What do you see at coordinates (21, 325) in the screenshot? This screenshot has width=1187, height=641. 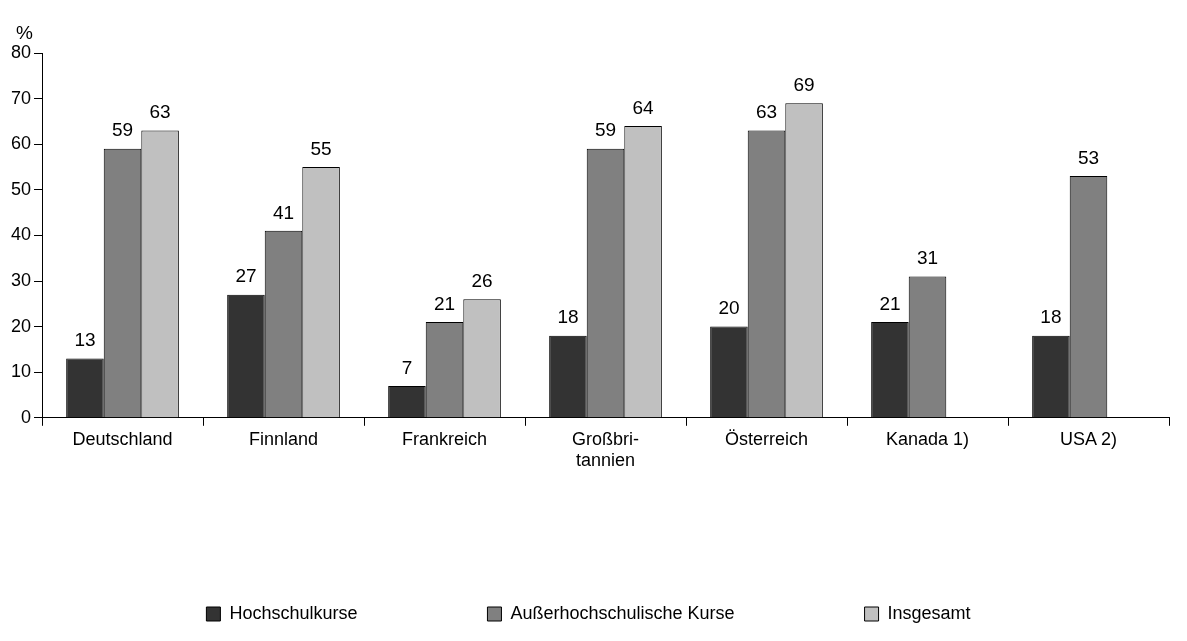 I see `y-tick-label: 20` at bounding box center [21, 325].